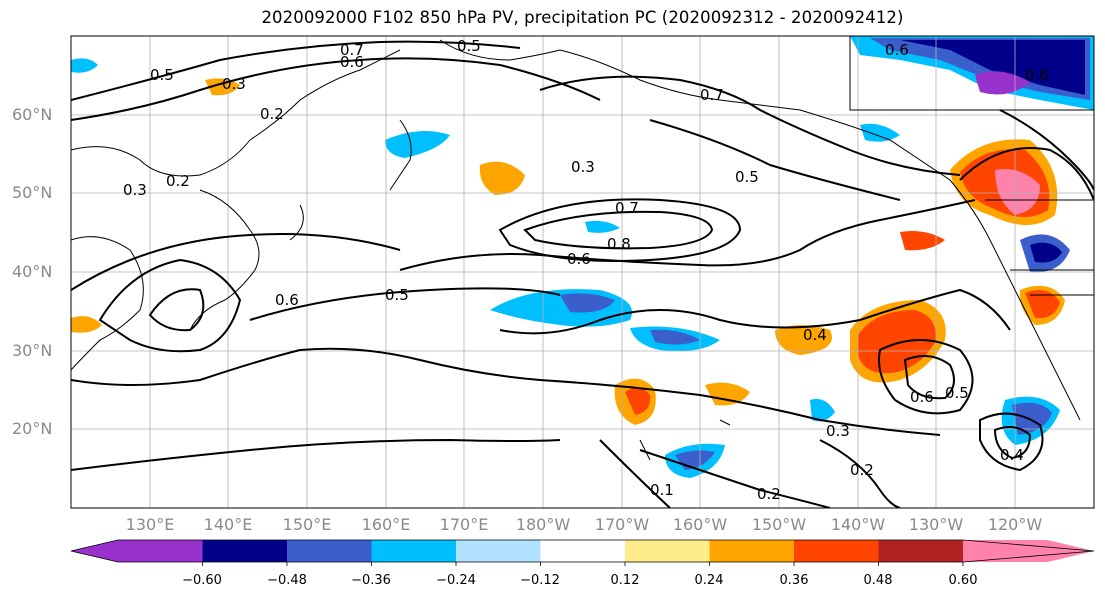 This screenshot has height=601, width=1105. I want to click on lon-label: 140°E, so click(228, 524).